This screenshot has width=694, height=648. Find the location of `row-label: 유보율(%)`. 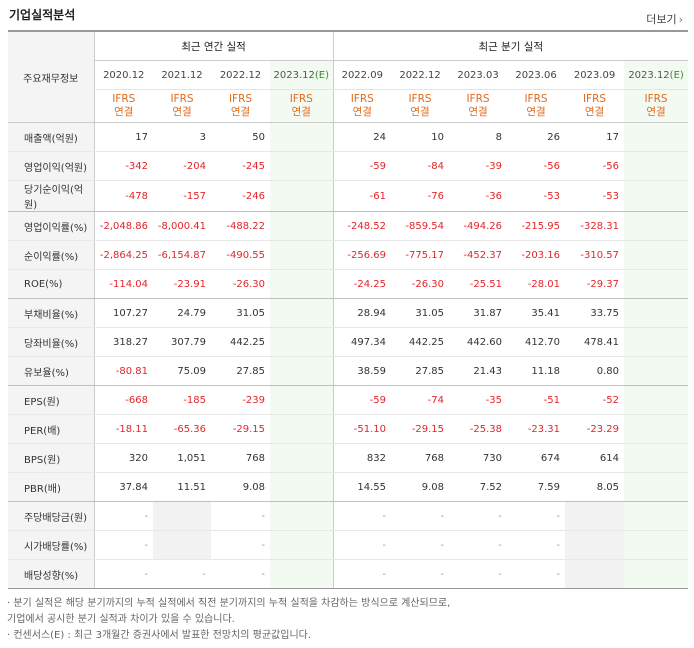

row-label: 유보율(%) is located at coordinates (51, 371).